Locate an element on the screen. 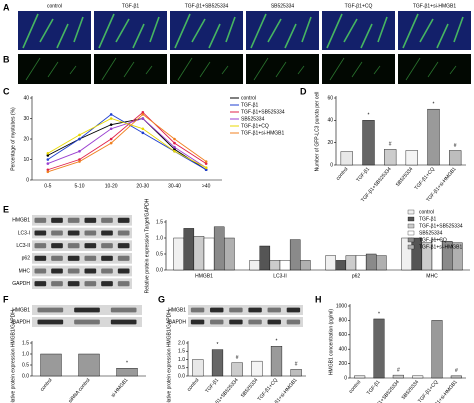 This screenshot has width=474, height=403. y-axis-label: Relative protein expression HMGB1/GAPDH is located at coordinates (13, 356).